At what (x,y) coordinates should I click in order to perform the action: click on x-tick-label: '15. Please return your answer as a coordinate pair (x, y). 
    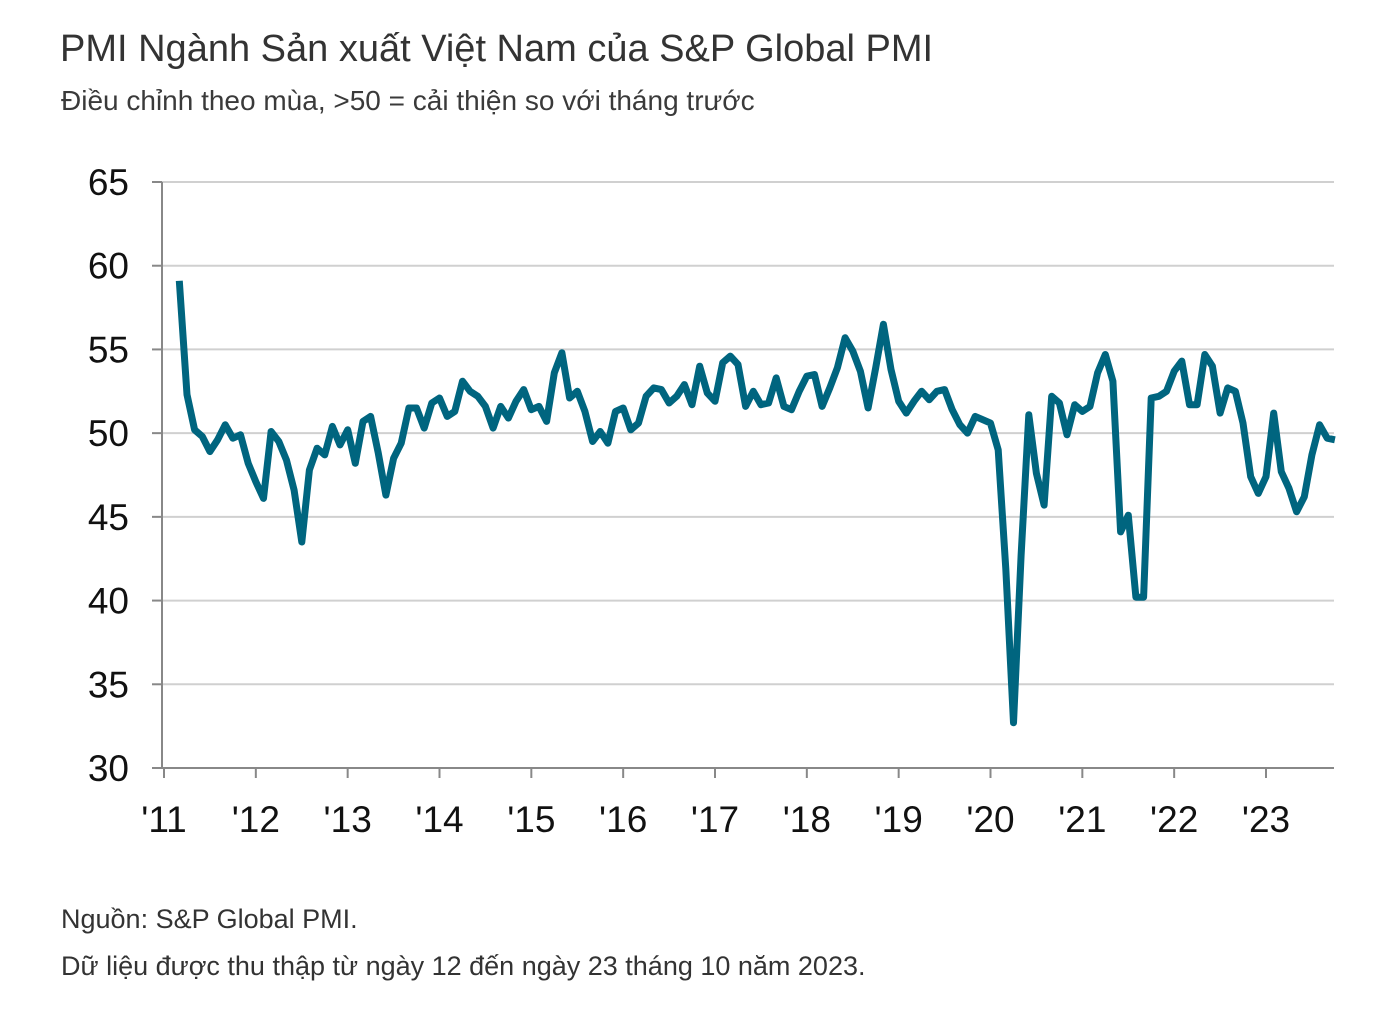
    Looking at the image, I should click on (531, 819).